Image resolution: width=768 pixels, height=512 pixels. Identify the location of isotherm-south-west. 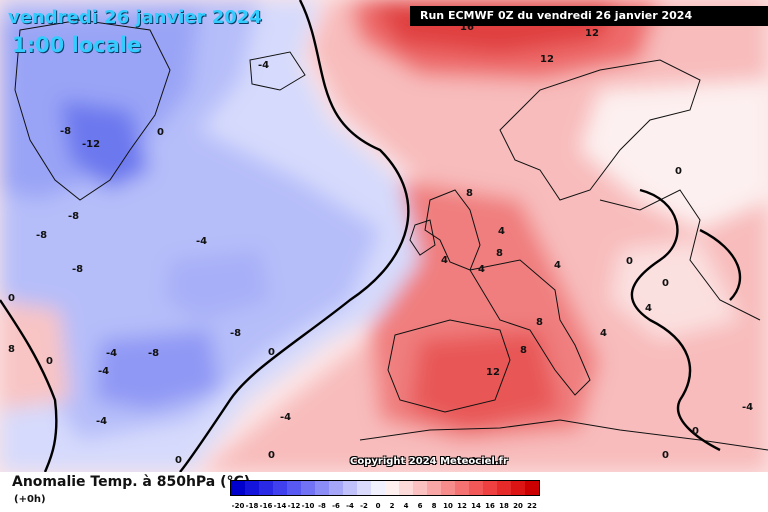
(29, 385).